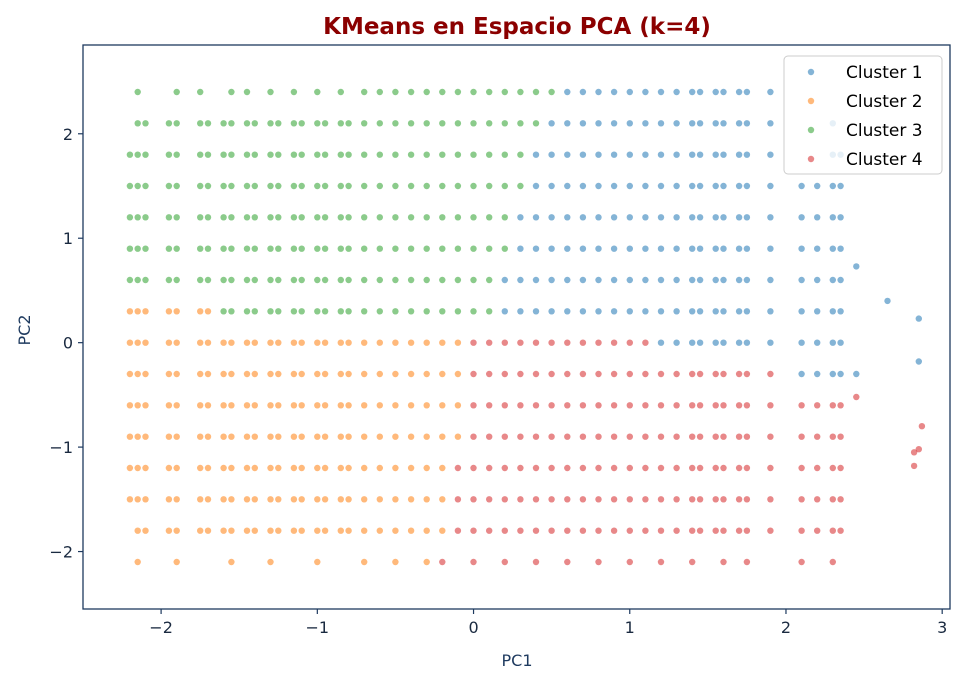  What do you see at coordinates (884, 73) in the screenshot?
I see `legend-label: Cluster 1` at bounding box center [884, 73].